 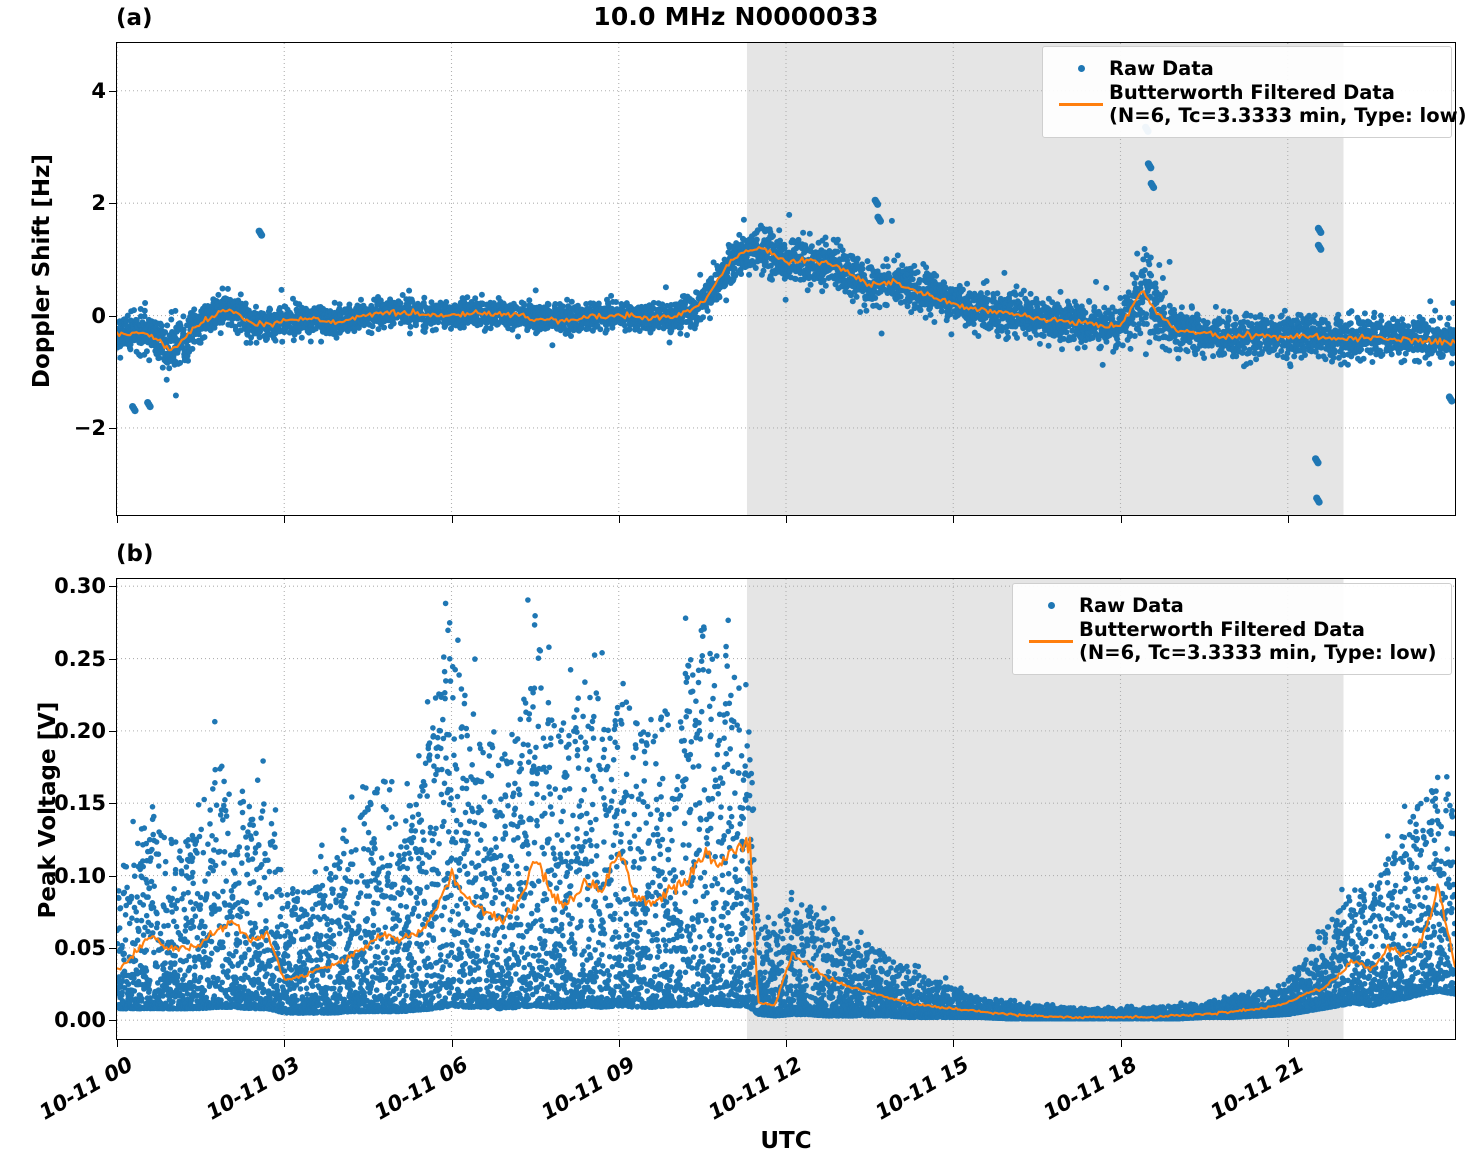 I want to click on x-axis-label: UTC, so click(x=786, y=1141).